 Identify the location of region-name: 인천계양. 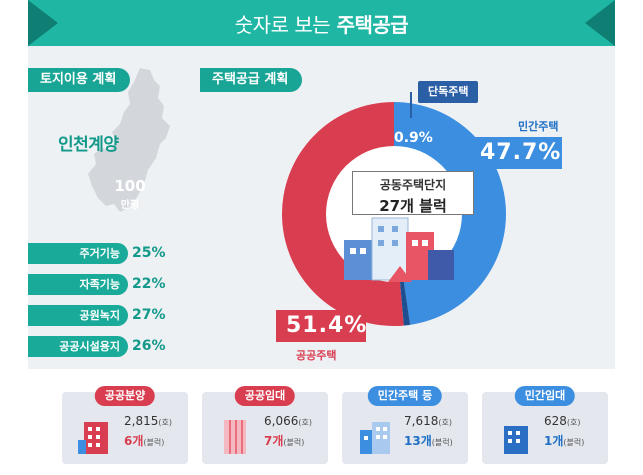
(88, 145).